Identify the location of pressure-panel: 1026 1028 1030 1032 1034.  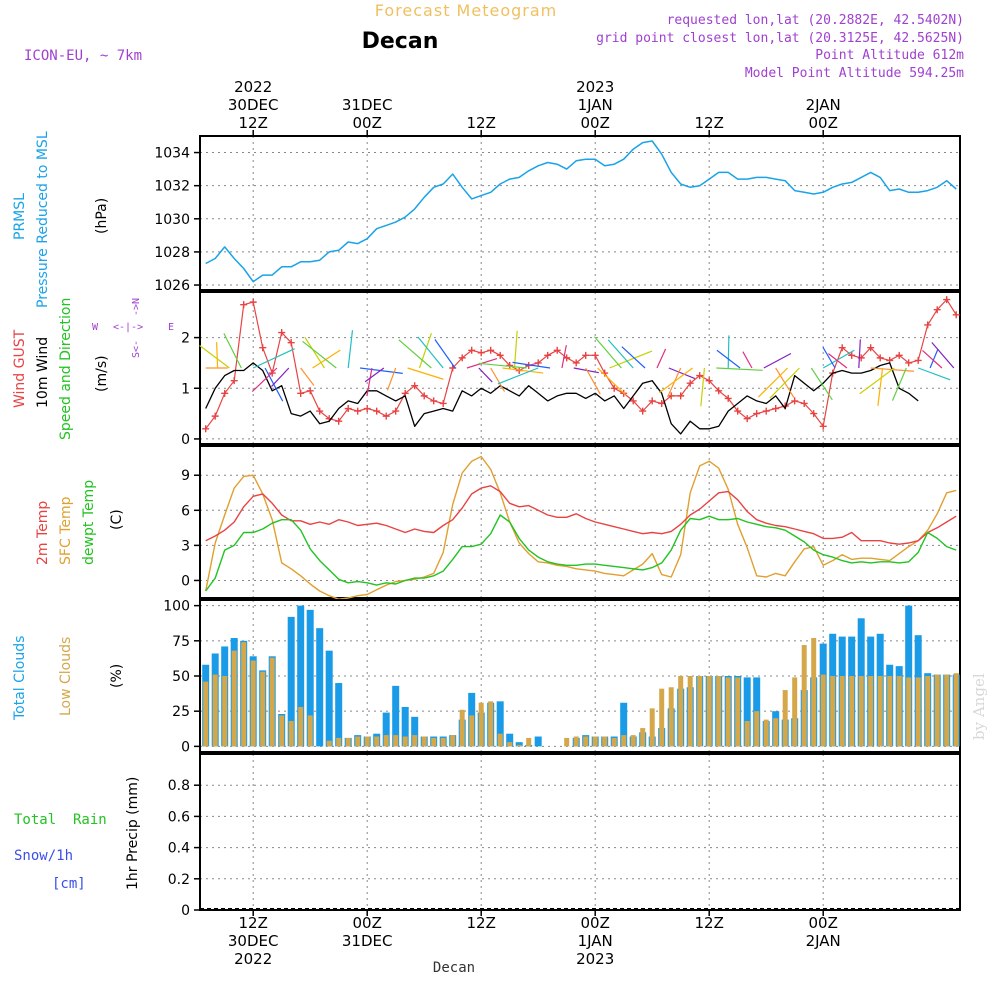
(557, 214).